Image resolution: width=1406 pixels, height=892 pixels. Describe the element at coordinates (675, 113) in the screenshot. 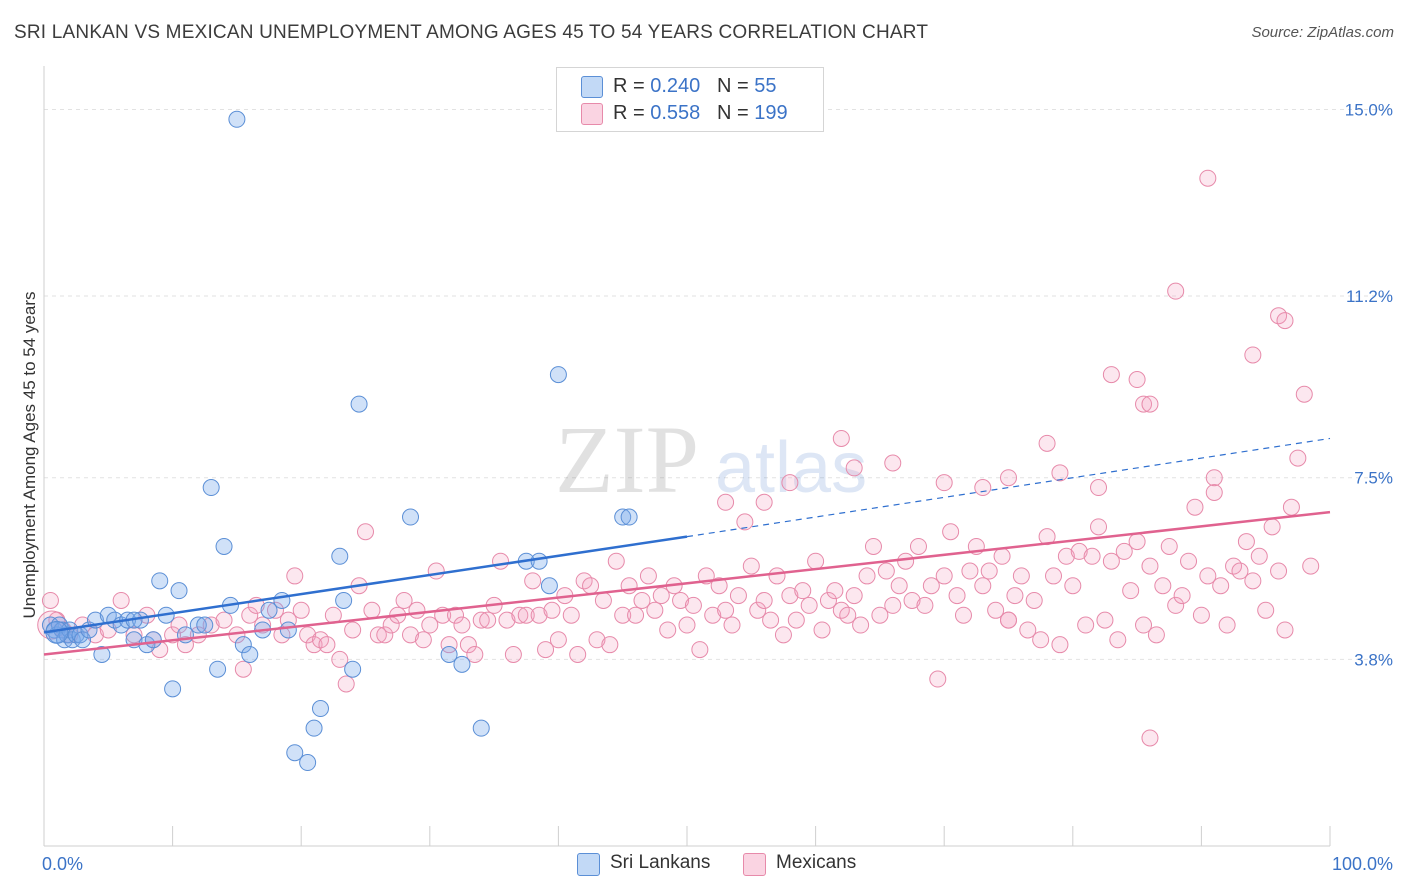

I see `r-value: 0.558` at that location.